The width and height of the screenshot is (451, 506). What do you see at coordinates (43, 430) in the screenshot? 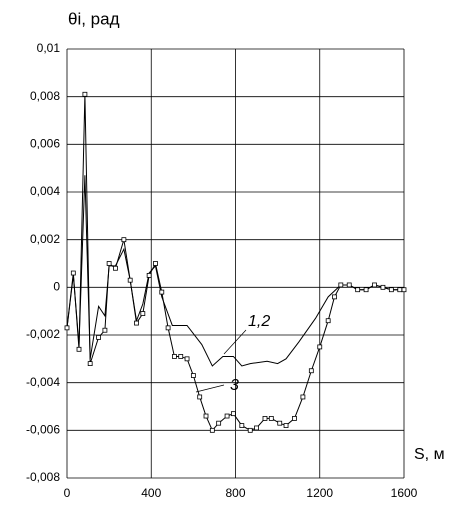
I see `y-tick-label: -0,006` at bounding box center [43, 430].